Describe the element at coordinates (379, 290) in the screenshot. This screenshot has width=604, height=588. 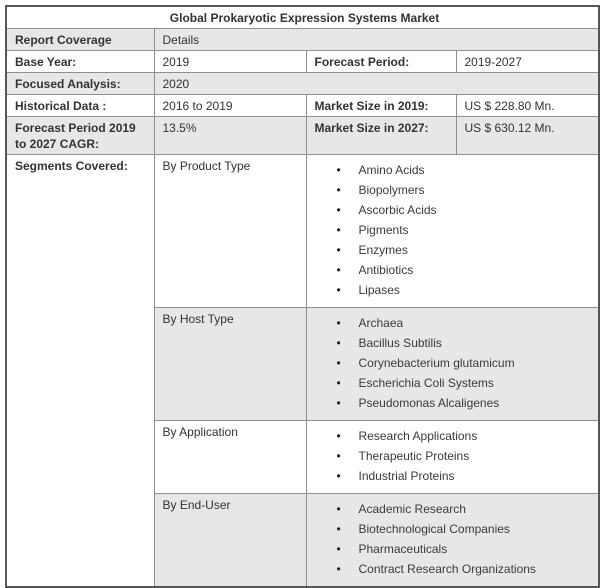
I see `list-item-label: Lipases` at that location.